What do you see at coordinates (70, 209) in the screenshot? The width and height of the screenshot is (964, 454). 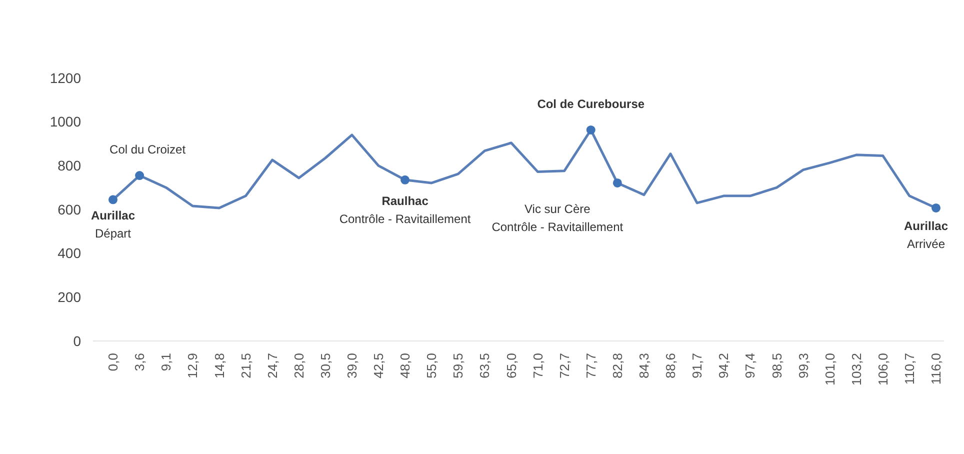 I see `y-tick-label: 600` at bounding box center [70, 209].